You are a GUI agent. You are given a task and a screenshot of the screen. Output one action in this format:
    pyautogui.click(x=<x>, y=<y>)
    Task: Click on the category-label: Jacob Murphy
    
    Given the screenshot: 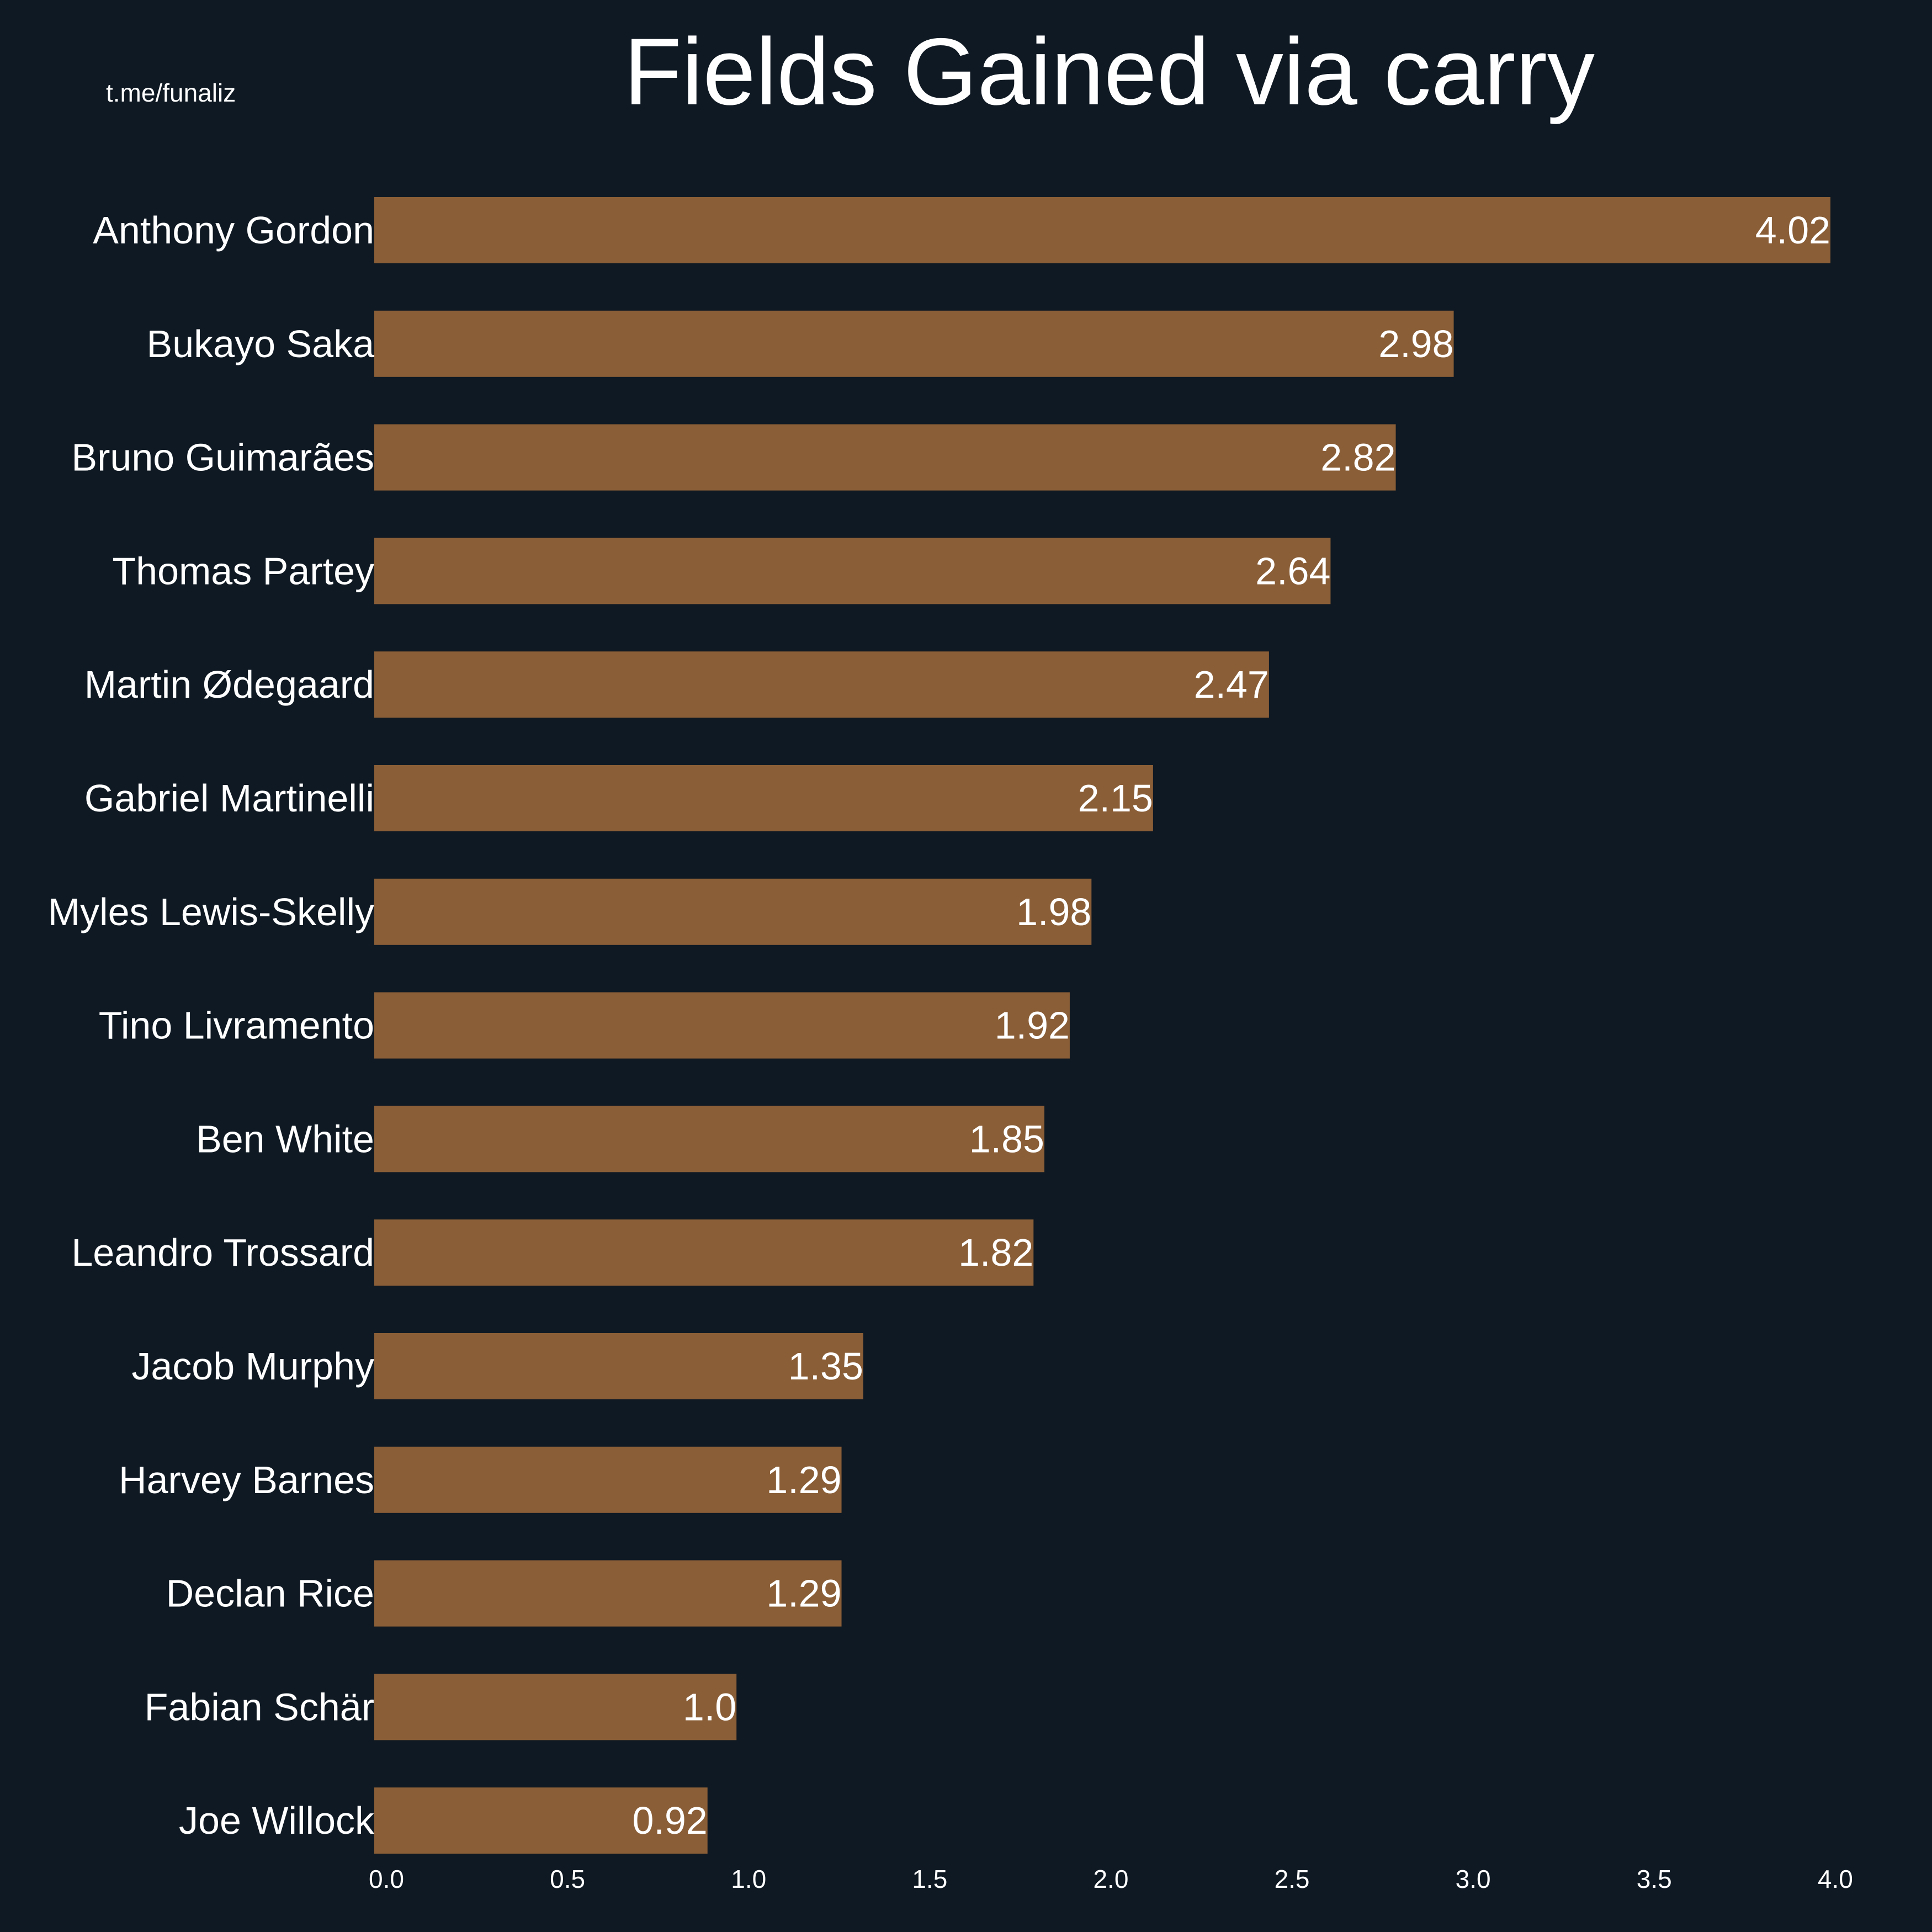 What is the action you would take?
    pyautogui.click(x=253, y=1366)
    